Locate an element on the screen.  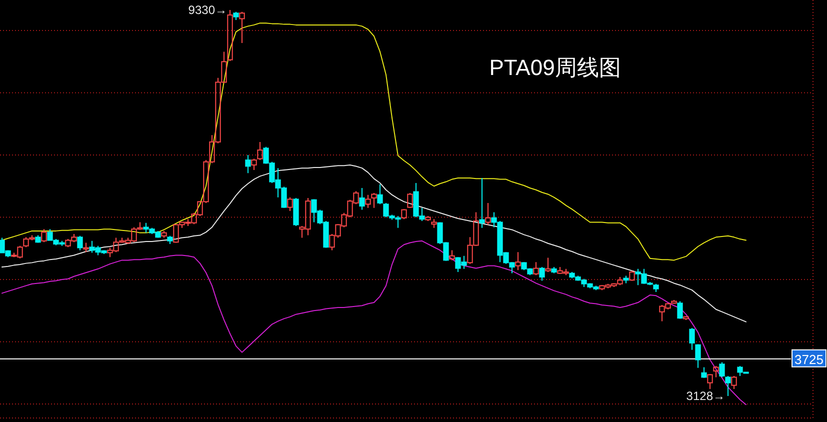
ref-line-label: 3725 is located at coordinates (809, 359).